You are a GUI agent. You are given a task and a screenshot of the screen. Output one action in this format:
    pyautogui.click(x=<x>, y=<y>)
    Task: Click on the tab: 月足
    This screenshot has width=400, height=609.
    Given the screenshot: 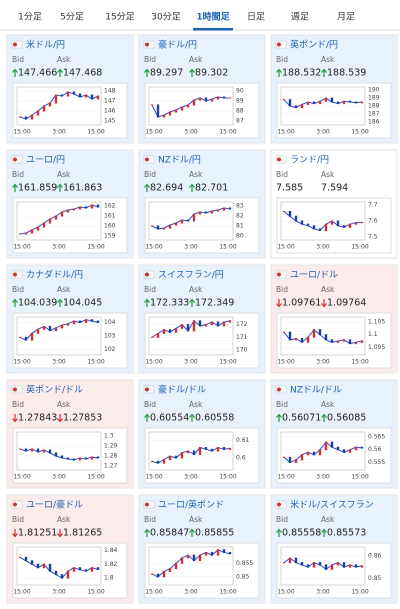 What is the action you would take?
    pyautogui.click(x=346, y=17)
    